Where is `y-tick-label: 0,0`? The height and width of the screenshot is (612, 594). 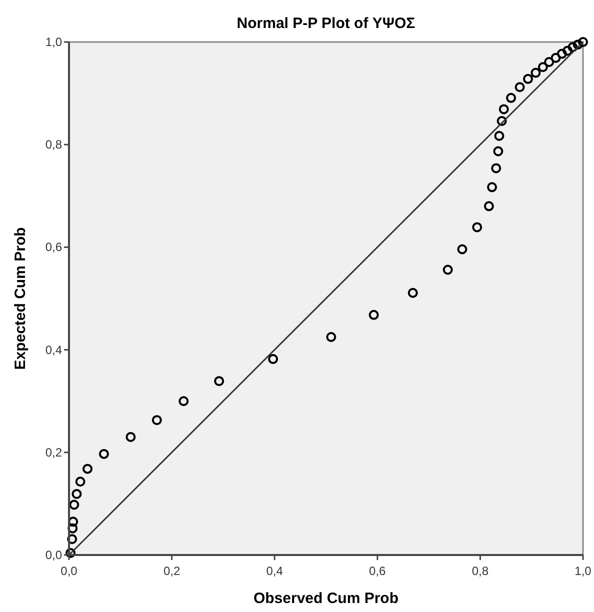 y-tick-label: 0,0 is located at coordinates (53, 555).